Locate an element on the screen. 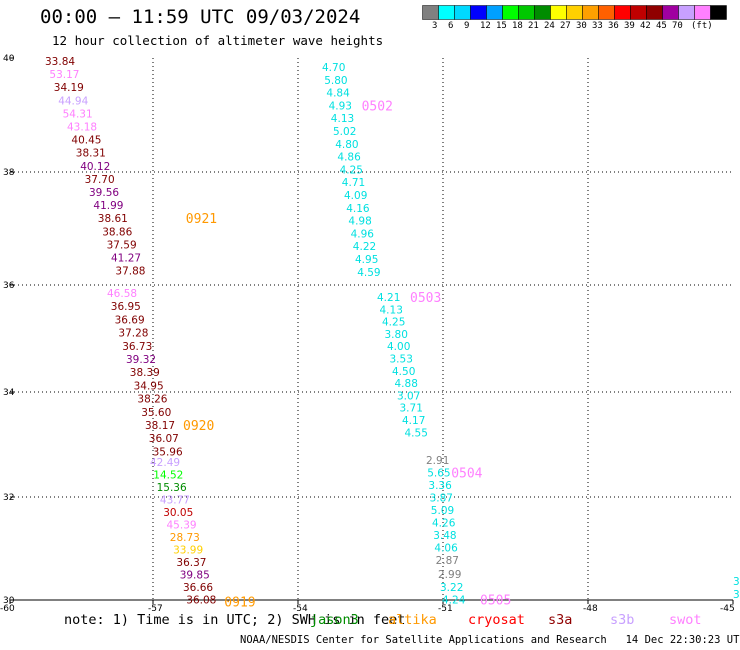 The height and width of the screenshot is (650, 740). color-scale-labels: 3 6 9 12 15 18 21 24 27 30 33 36 39 42 45 70 (ft) is located at coordinates (581, 28).